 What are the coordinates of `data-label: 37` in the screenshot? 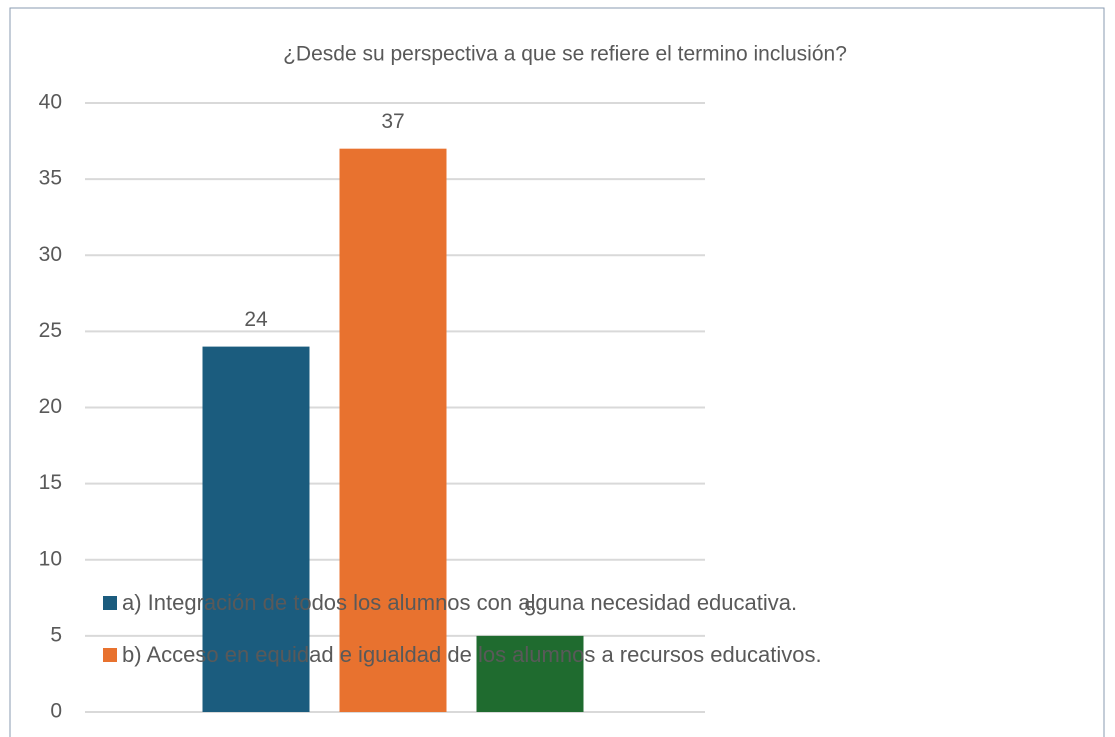 It's located at (392, 121).